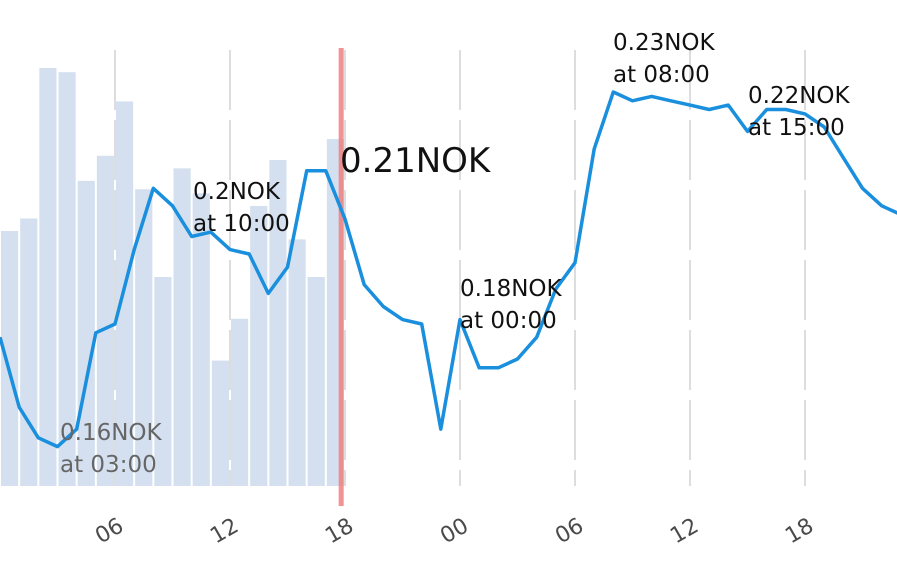 This screenshot has height=582, width=897. I want to click on annotation-second-peak: 0.22NOK at 15:00, so click(799, 112).